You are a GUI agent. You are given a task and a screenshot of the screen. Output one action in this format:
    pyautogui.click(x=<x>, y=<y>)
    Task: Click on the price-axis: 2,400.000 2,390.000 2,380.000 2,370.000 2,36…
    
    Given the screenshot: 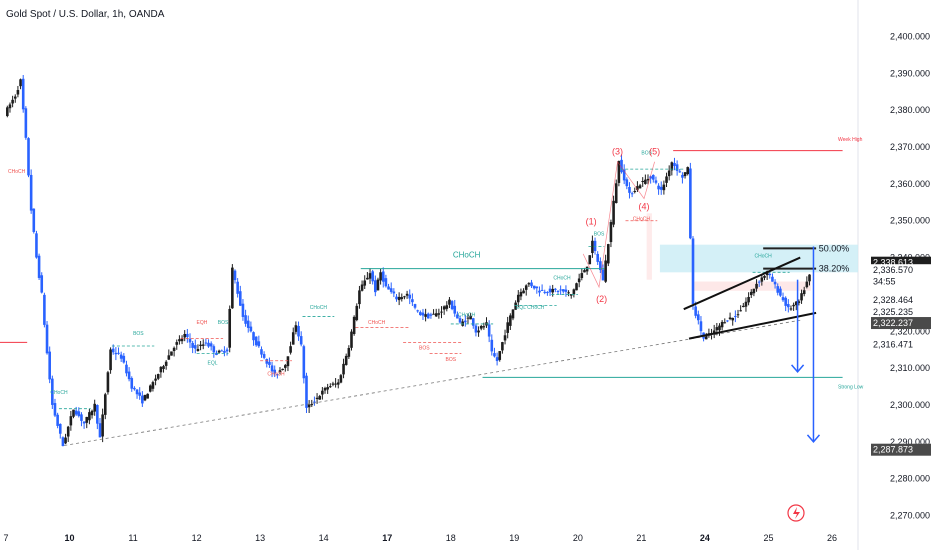 What is the action you would take?
    pyautogui.click(x=901, y=276)
    